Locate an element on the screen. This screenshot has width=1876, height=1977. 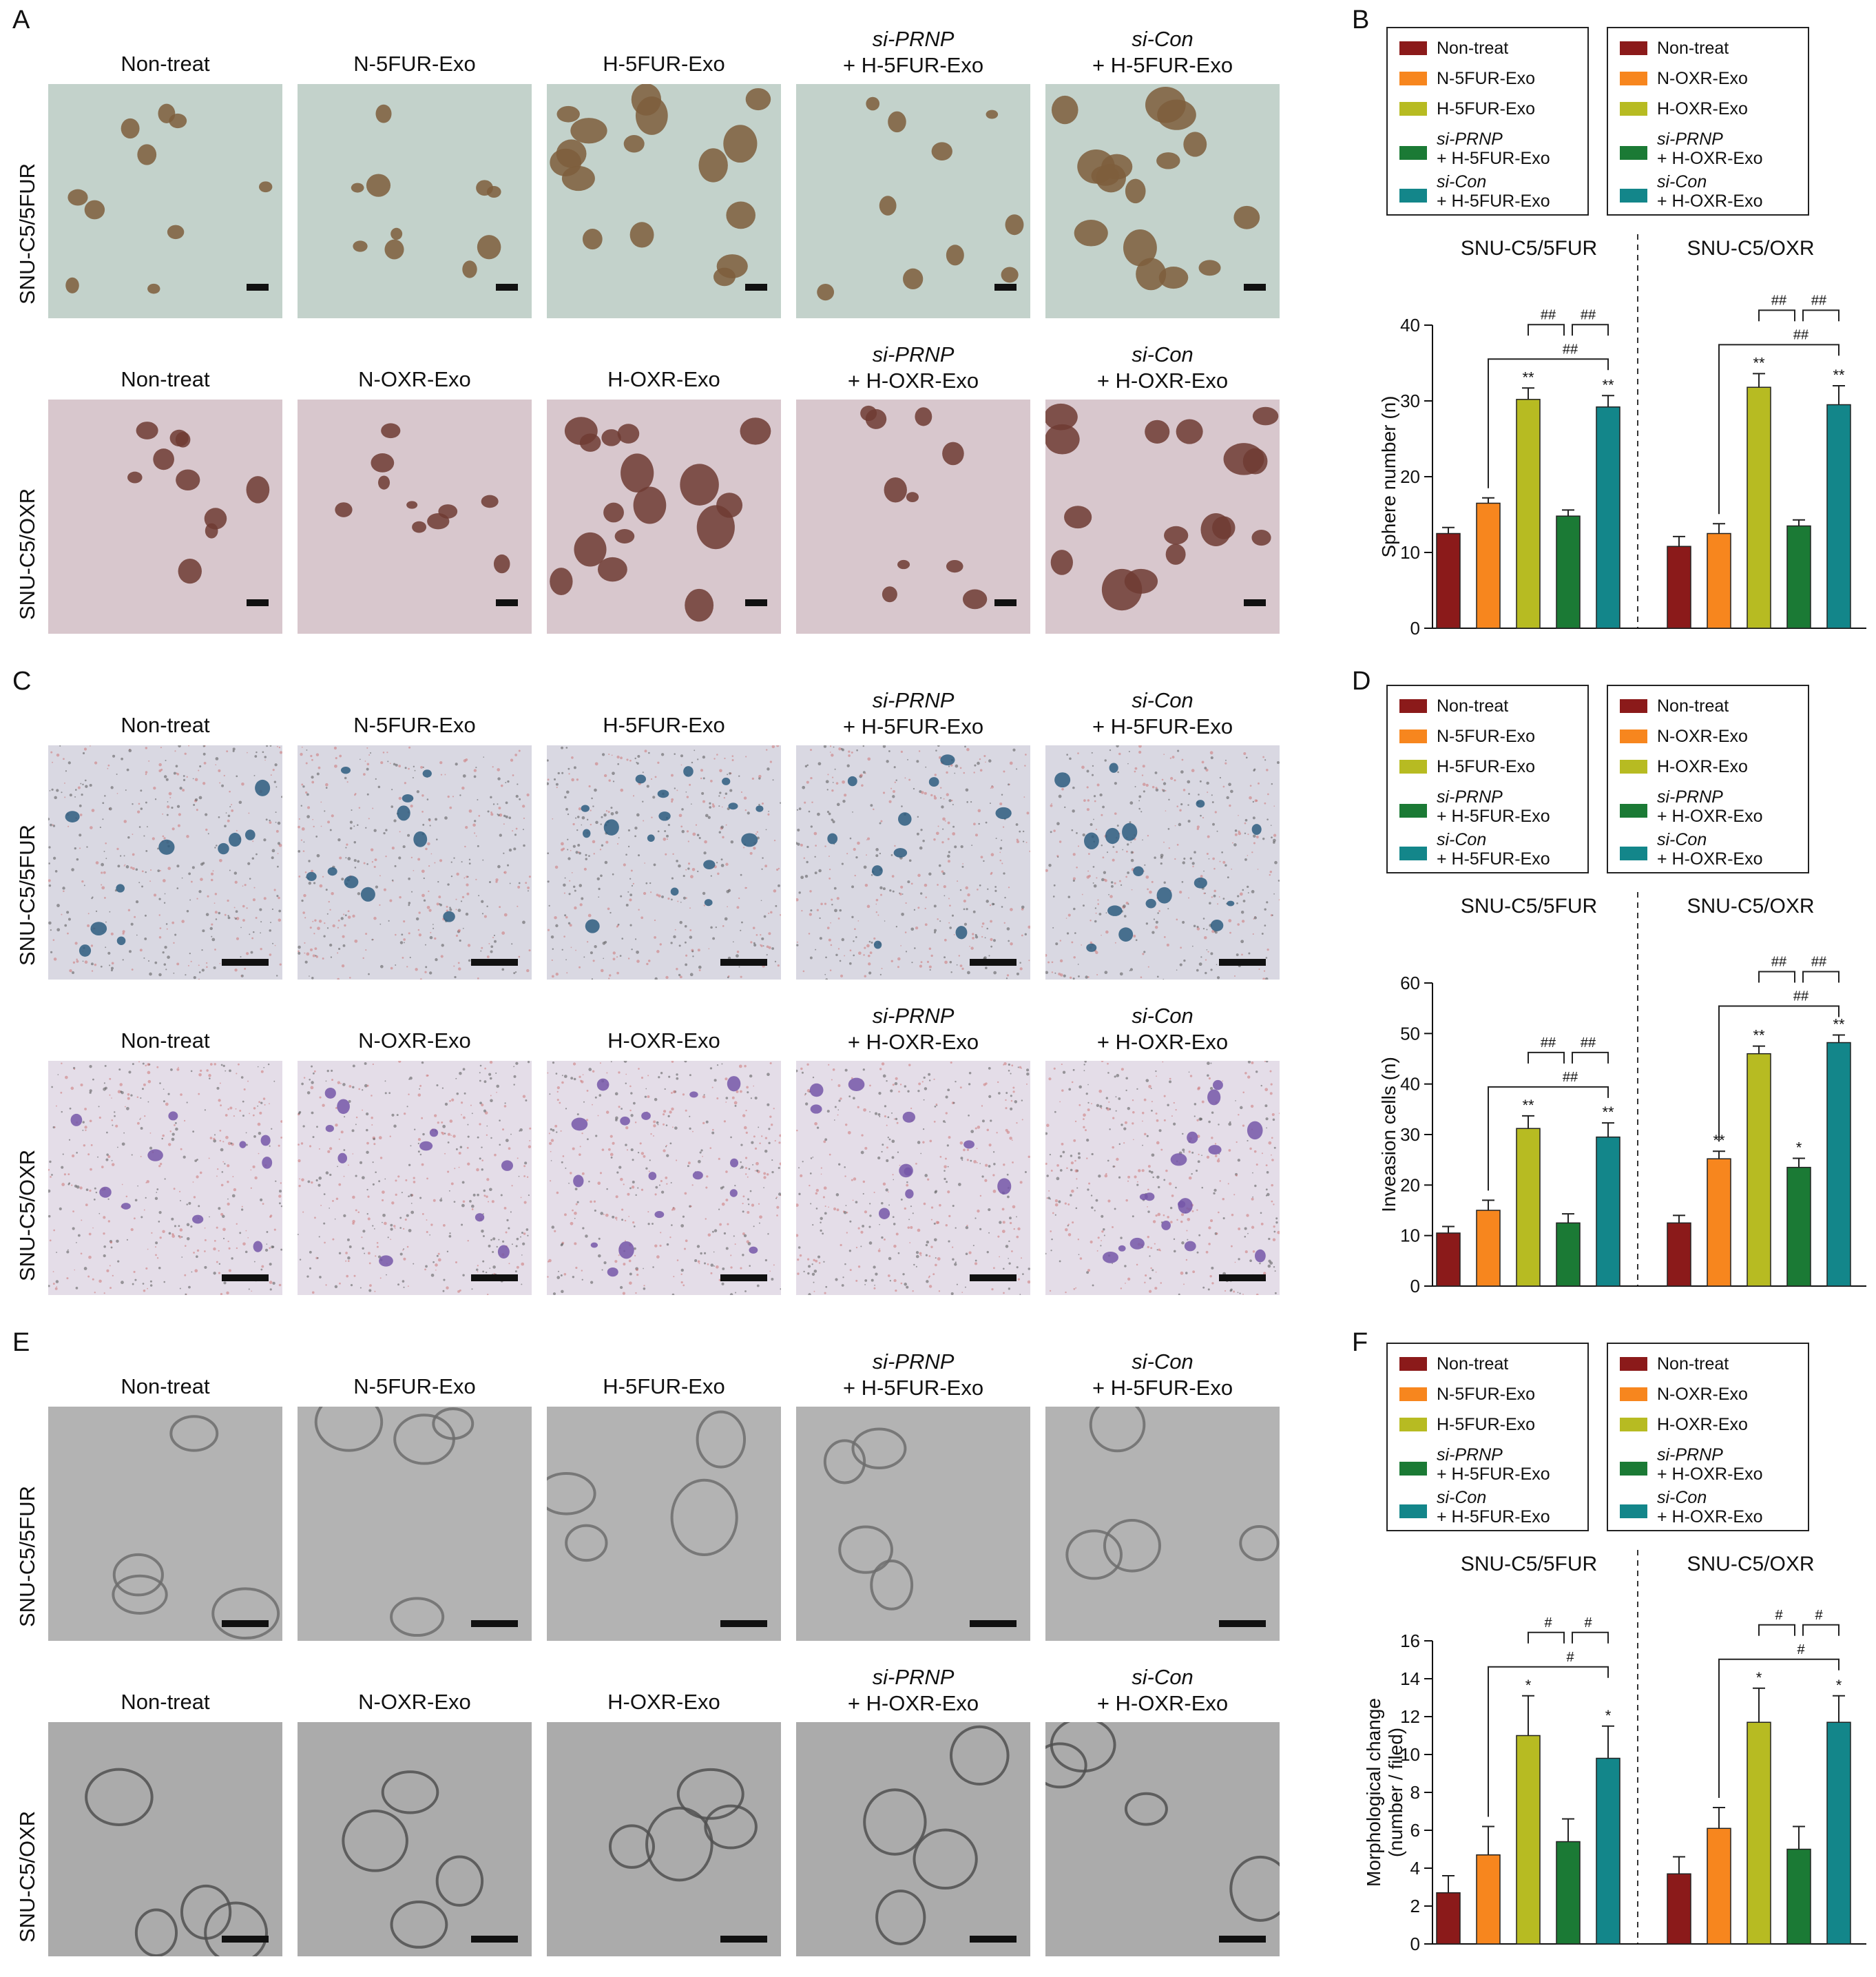
significance-mark: * is located at coordinates (1529, 1686).